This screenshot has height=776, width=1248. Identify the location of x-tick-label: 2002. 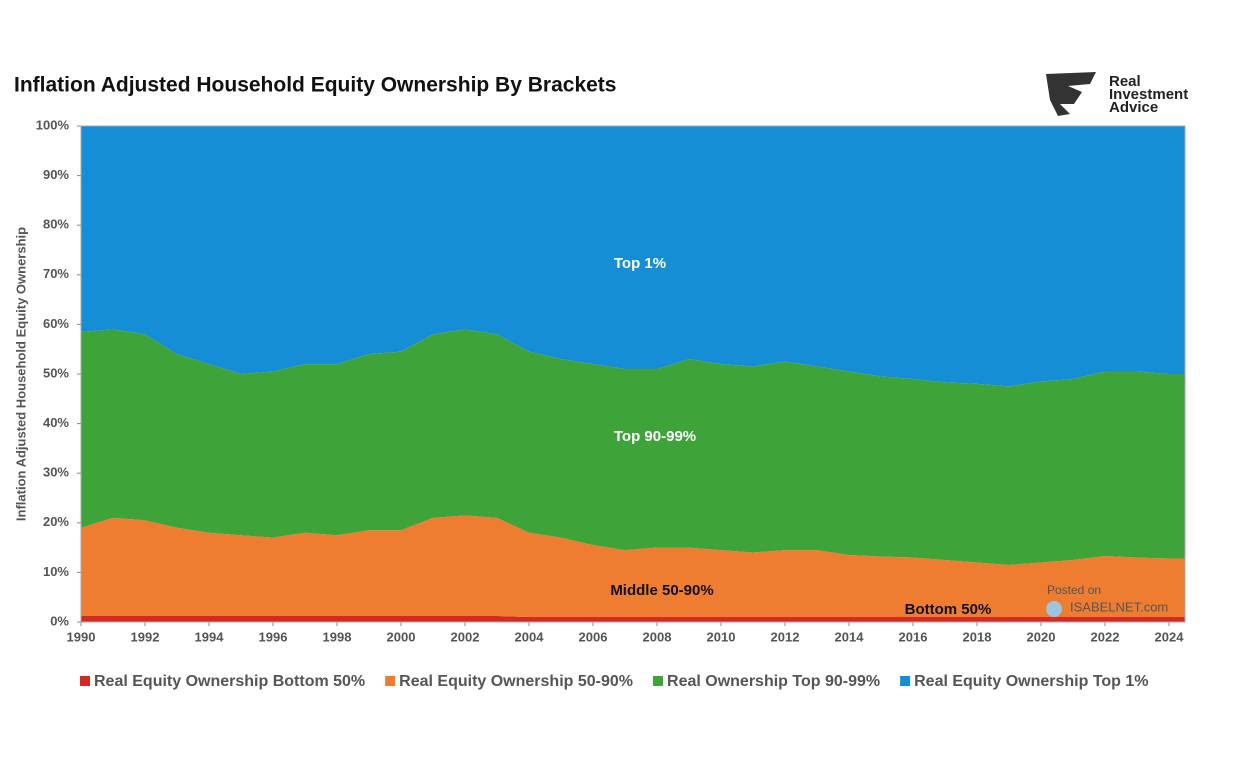
(465, 636).